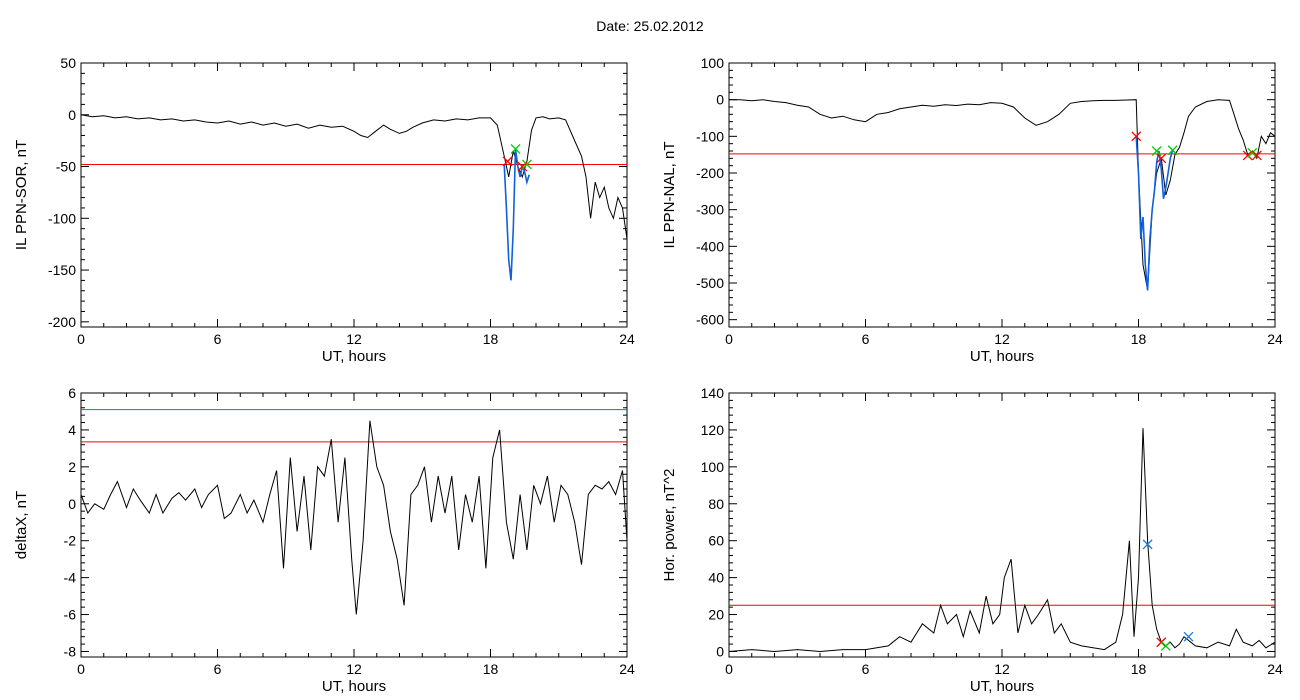 This screenshot has height=700, width=1300. What do you see at coordinates (650, 26) in the screenshot?
I see `page-title: Date: 25.02.2012` at bounding box center [650, 26].